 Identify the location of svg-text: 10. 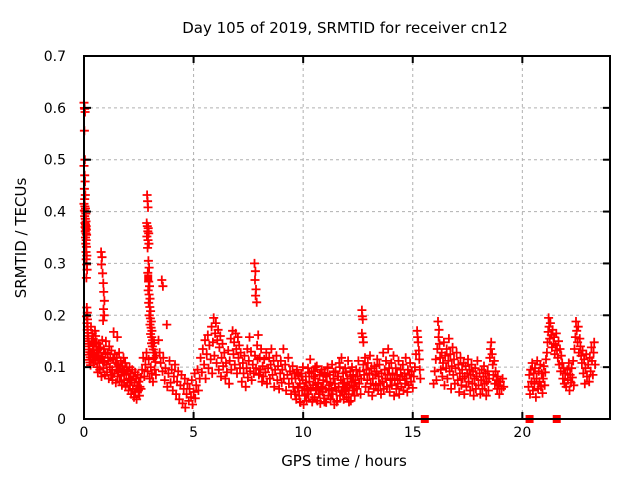
(303, 433).